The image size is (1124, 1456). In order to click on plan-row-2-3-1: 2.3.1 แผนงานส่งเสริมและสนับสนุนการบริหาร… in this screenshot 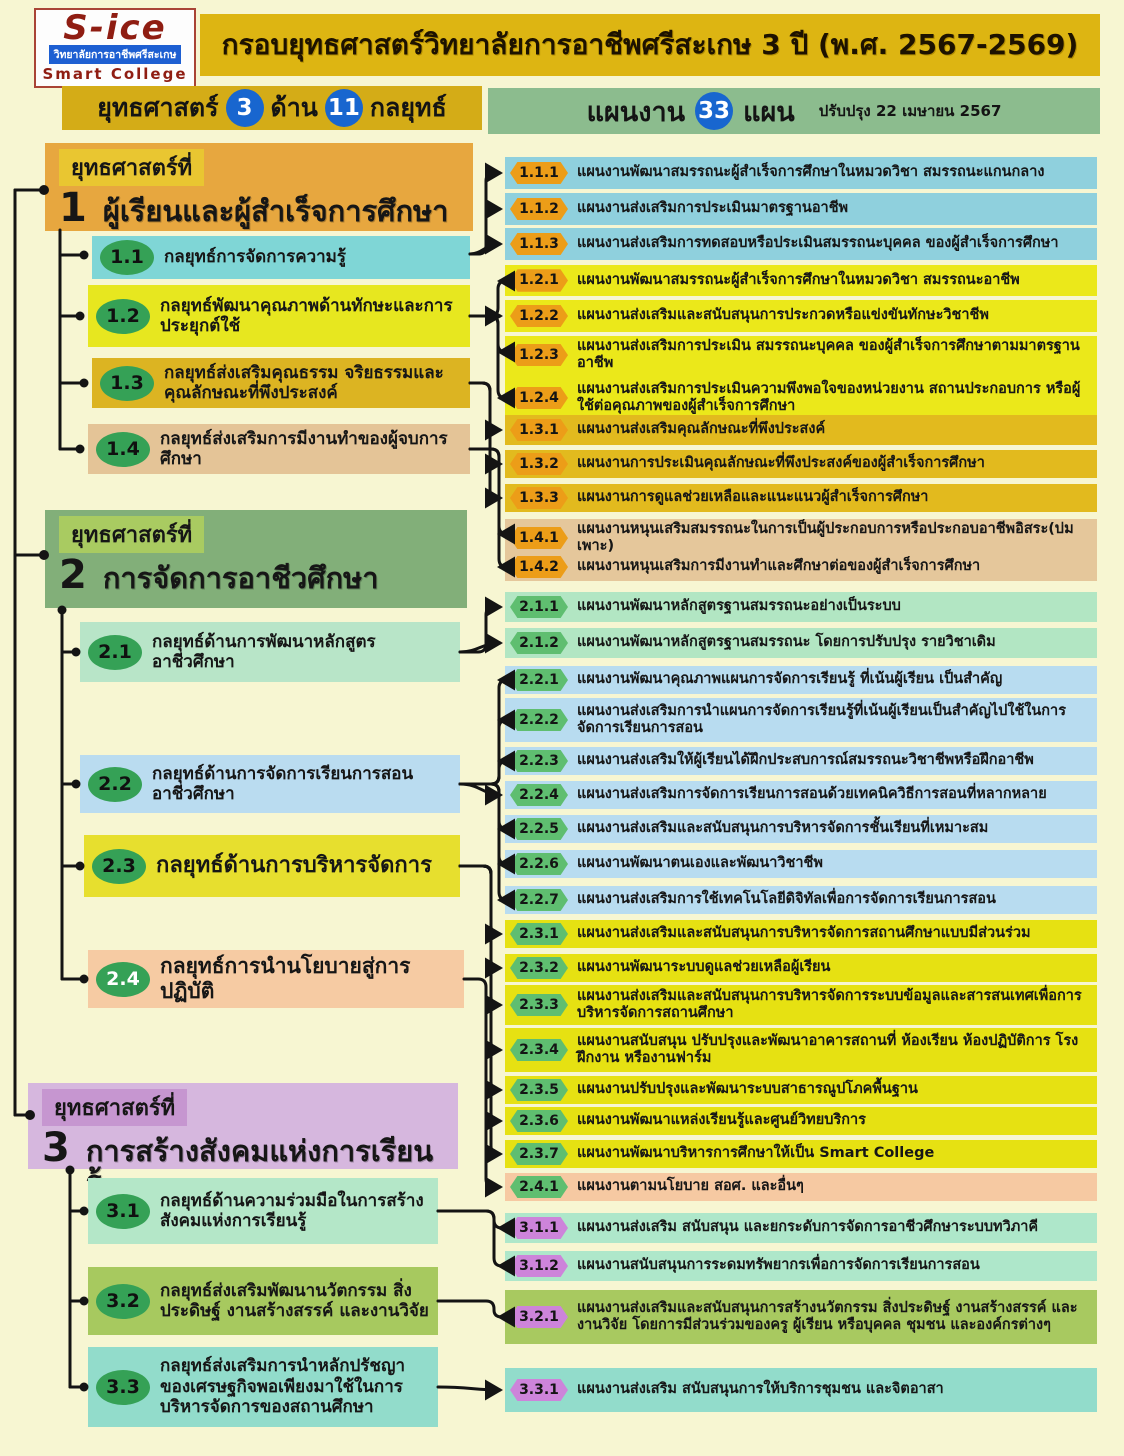, I will do `click(801, 934)`.